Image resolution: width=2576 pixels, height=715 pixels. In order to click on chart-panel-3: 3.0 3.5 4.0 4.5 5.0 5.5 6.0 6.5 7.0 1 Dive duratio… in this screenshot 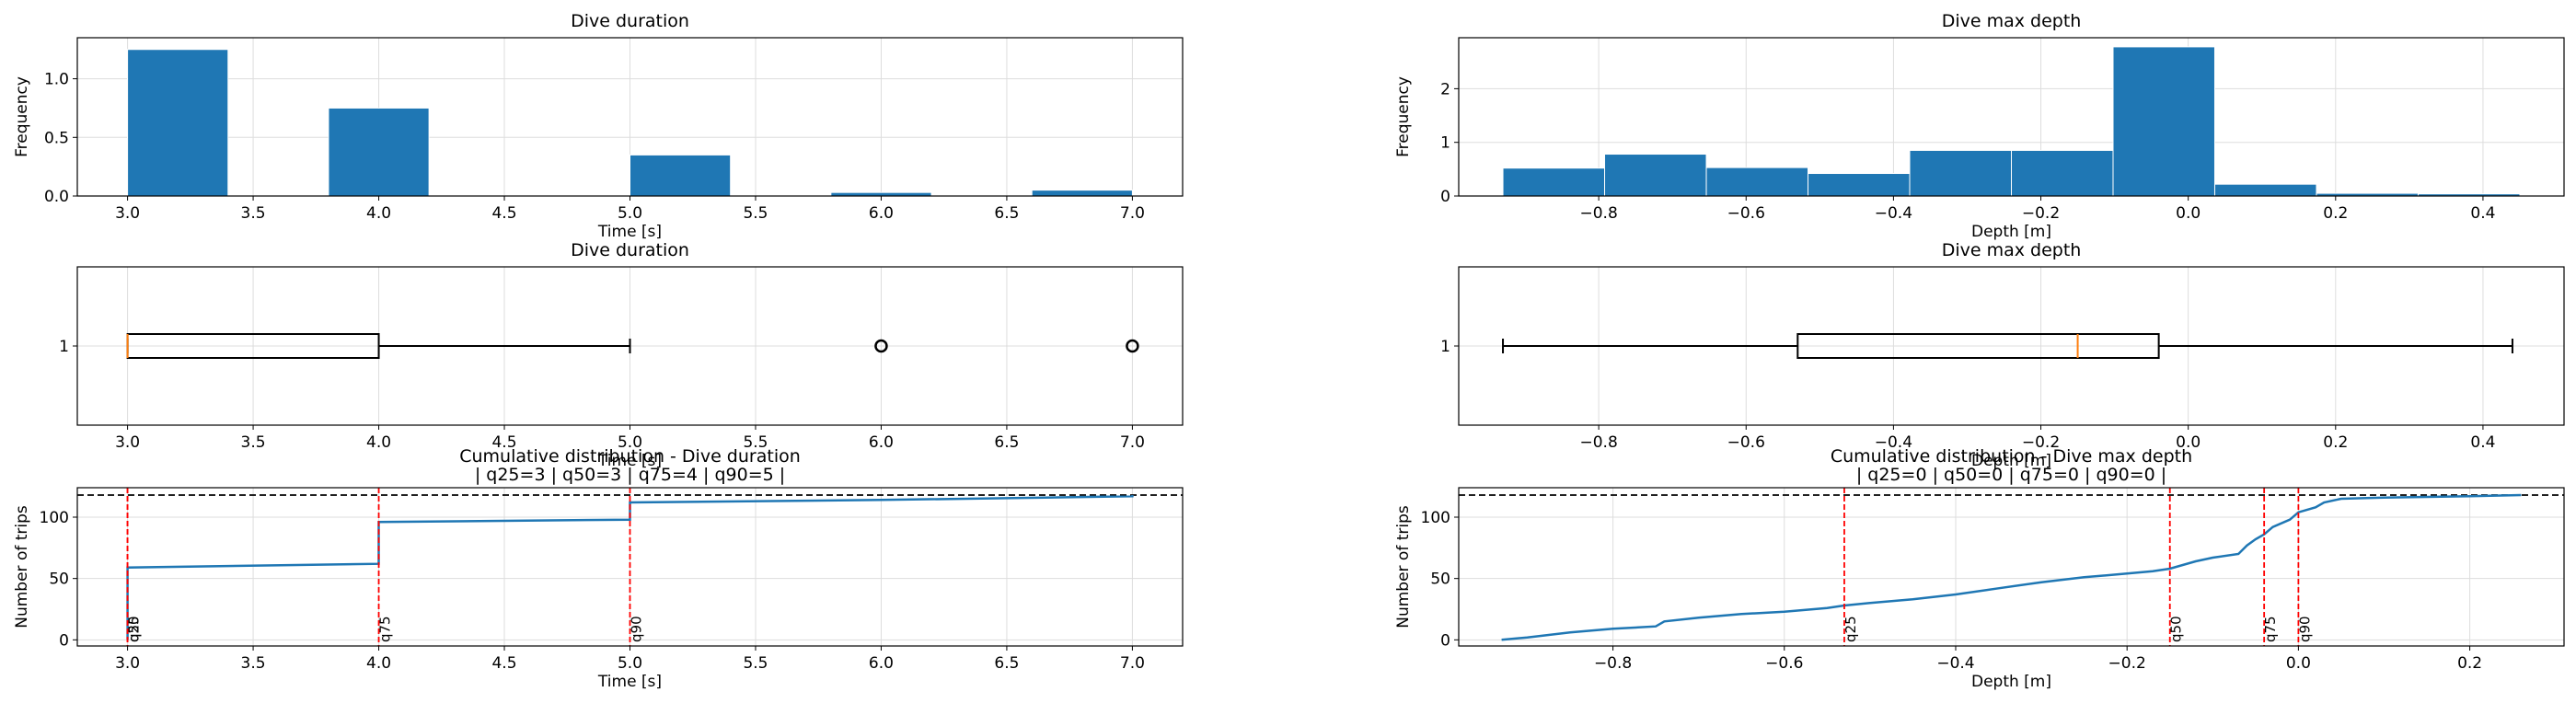, I will do `click(621, 355)`.